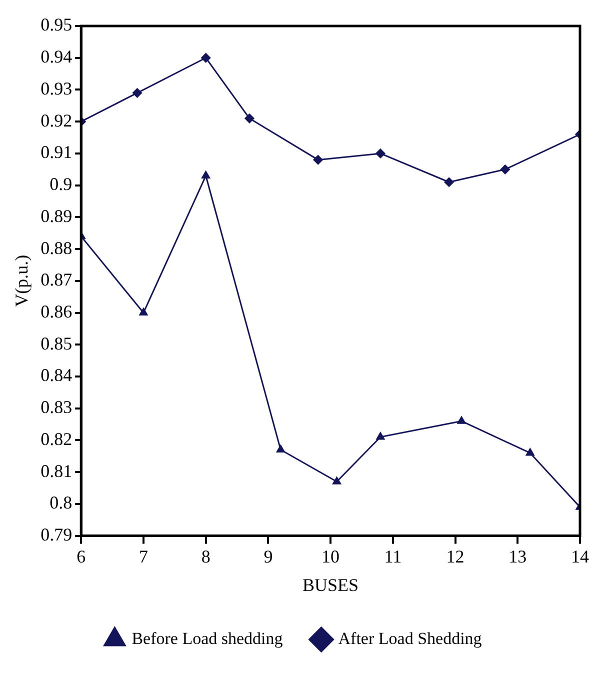  Describe the element at coordinates (56, 311) in the screenshot. I see `y-tick-label: 0.86` at that location.